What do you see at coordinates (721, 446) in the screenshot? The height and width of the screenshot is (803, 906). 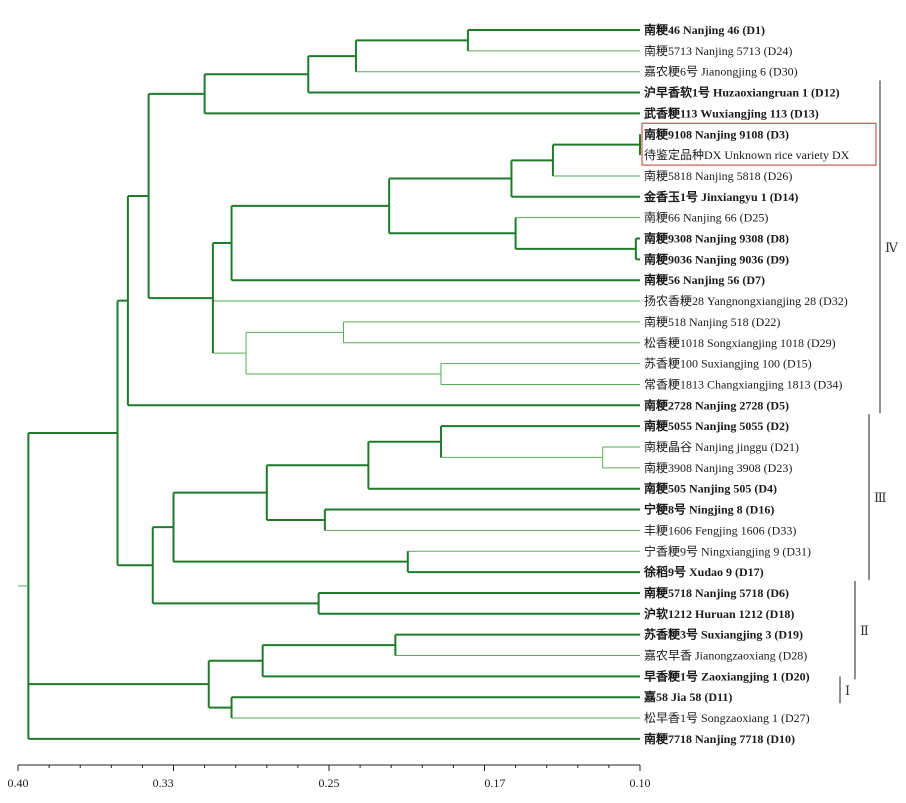 I see `leaf-label-d21: 南粳晶谷 Nanjing jinggu (D21)` at bounding box center [721, 446].